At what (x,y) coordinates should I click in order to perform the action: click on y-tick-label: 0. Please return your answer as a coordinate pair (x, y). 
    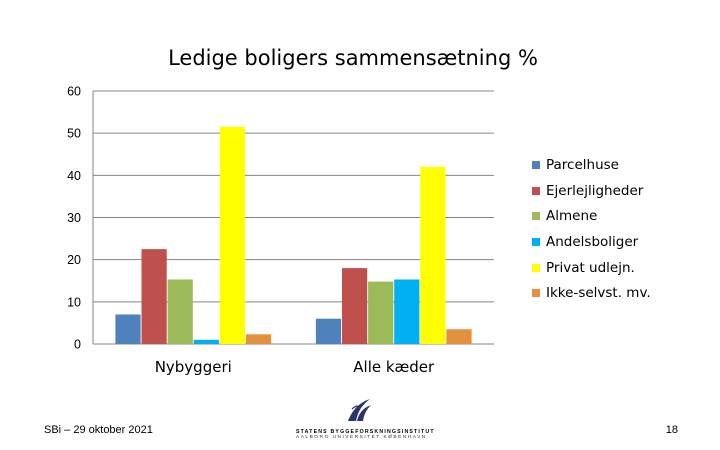
    Looking at the image, I should click on (77, 345).